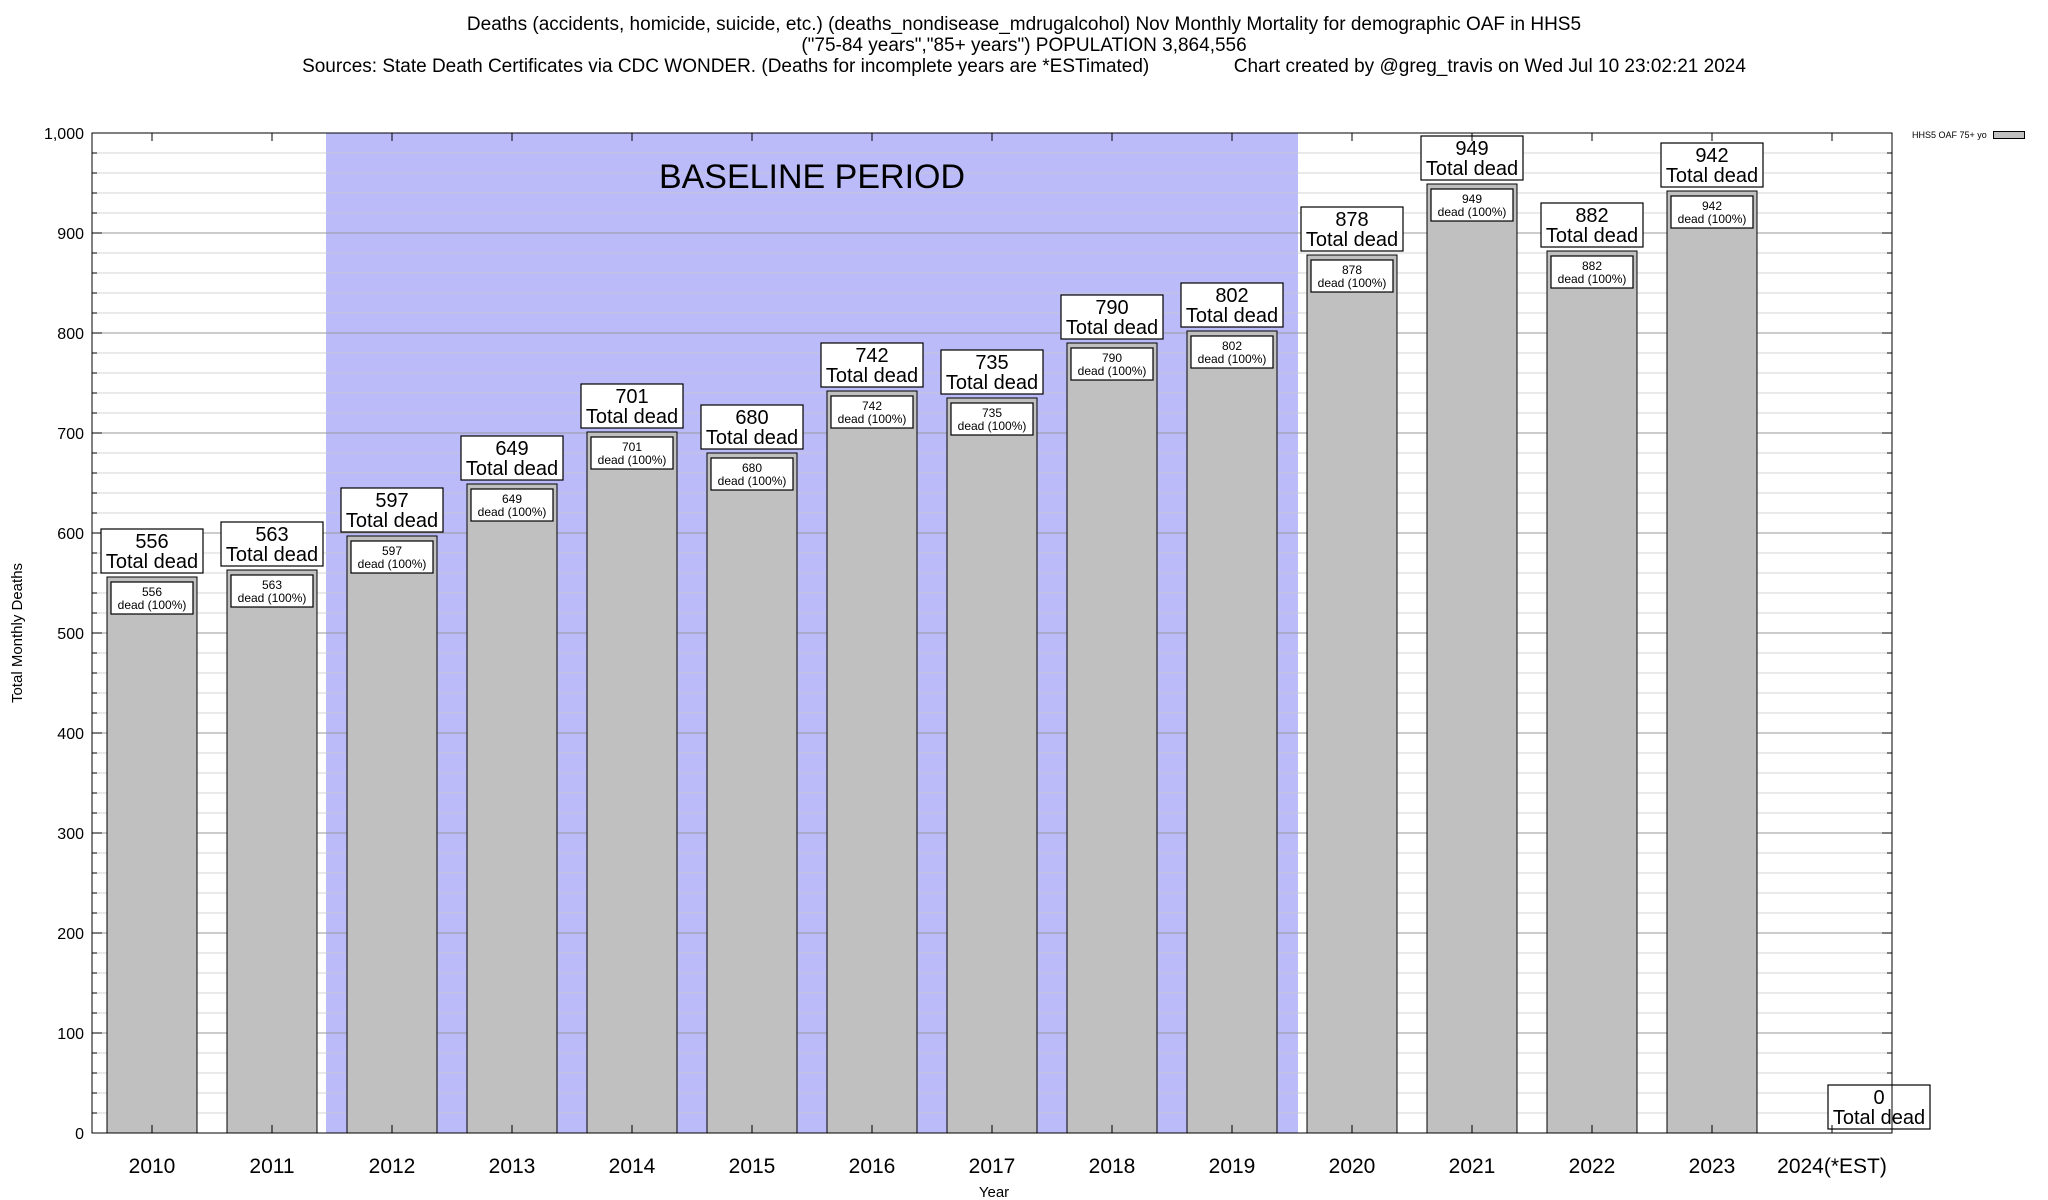 This screenshot has height=1200, width=2048. I want to click on y-axis-label: Total Monthly Deaths, so click(17, 633).